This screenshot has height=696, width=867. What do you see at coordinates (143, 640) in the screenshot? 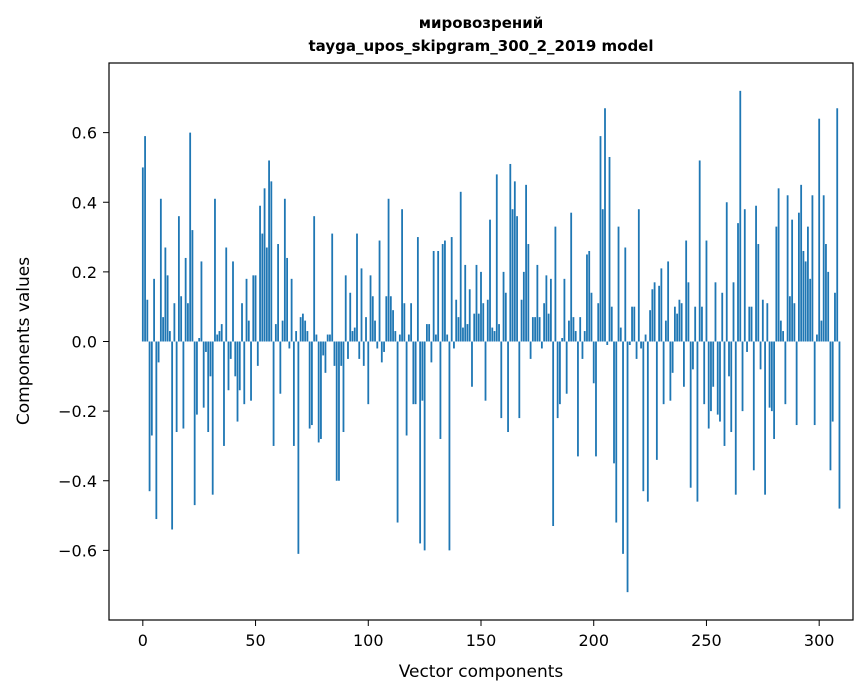
I see `x-tick-label: 0` at bounding box center [143, 640].